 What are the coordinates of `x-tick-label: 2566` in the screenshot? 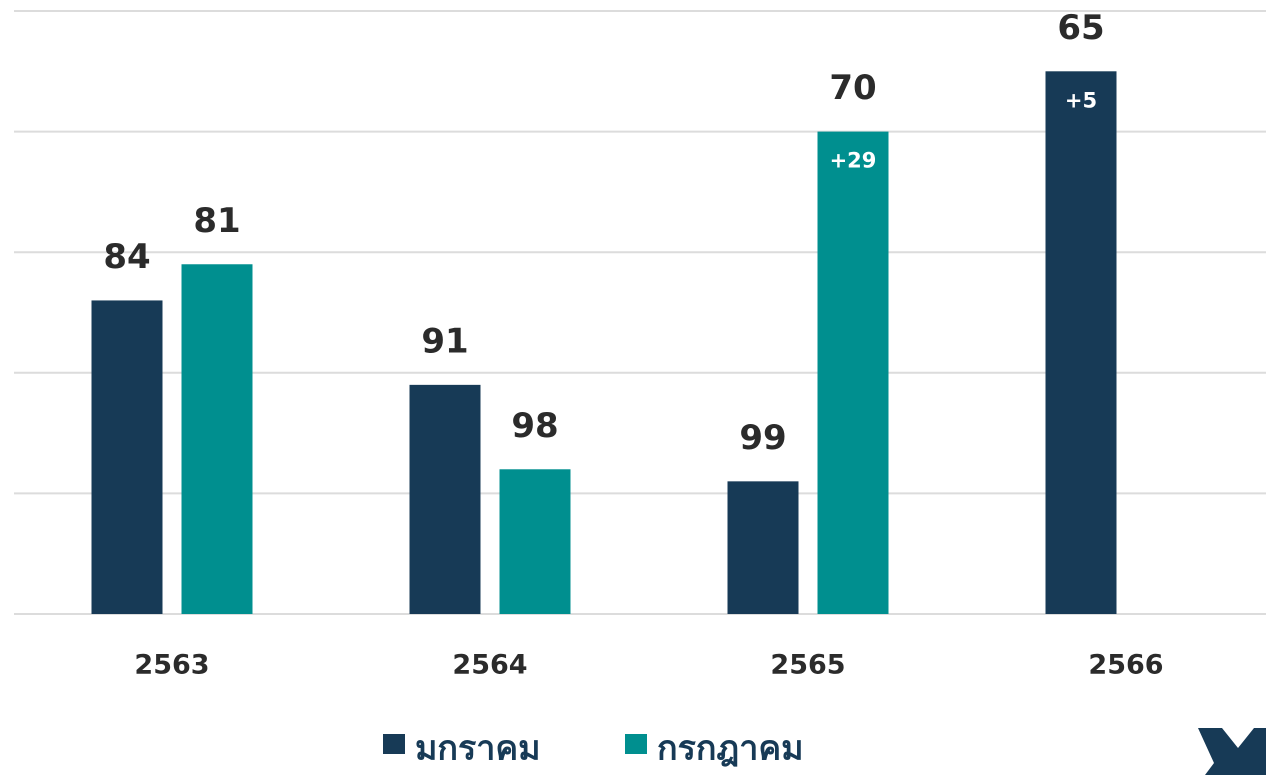 It's located at (1125, 665).